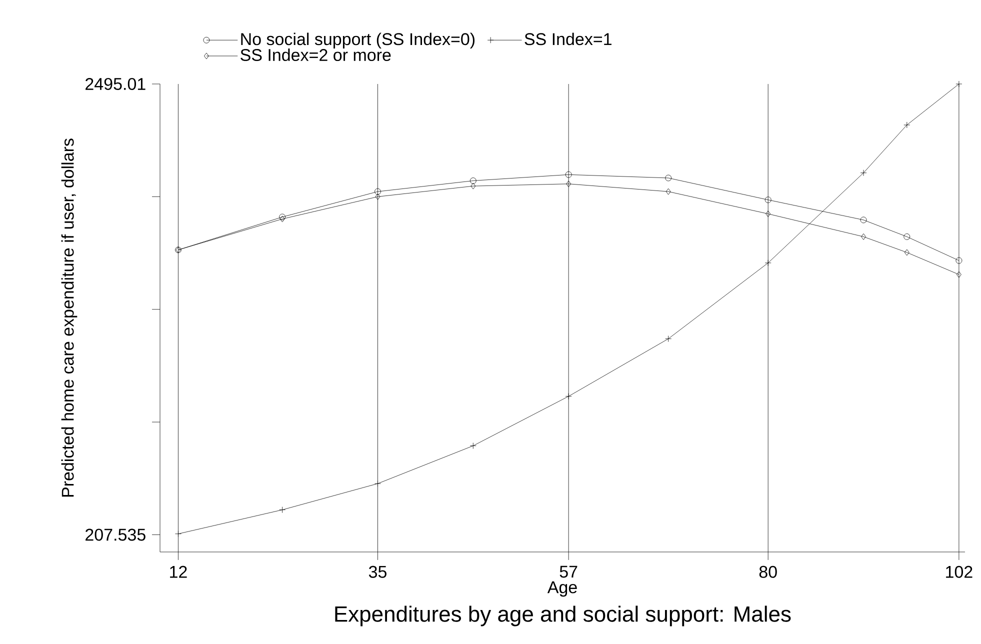 Image resolution: width=981 pixels, height=644 pixels. I want to click on x-tick-label: 80, so click(768, 572).